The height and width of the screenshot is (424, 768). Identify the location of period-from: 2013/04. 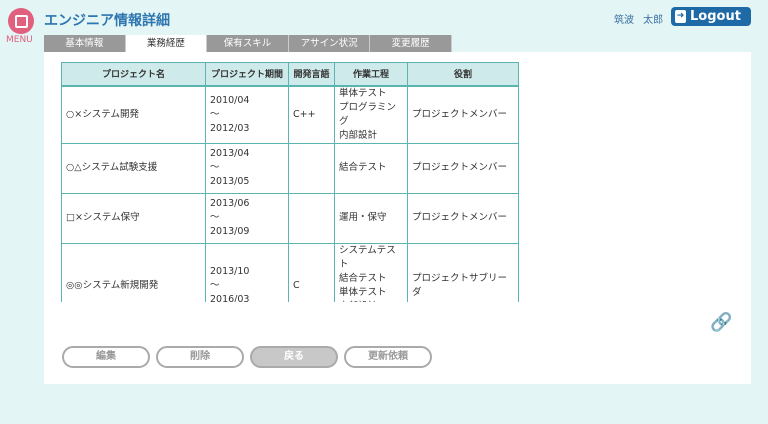
(230, 153).